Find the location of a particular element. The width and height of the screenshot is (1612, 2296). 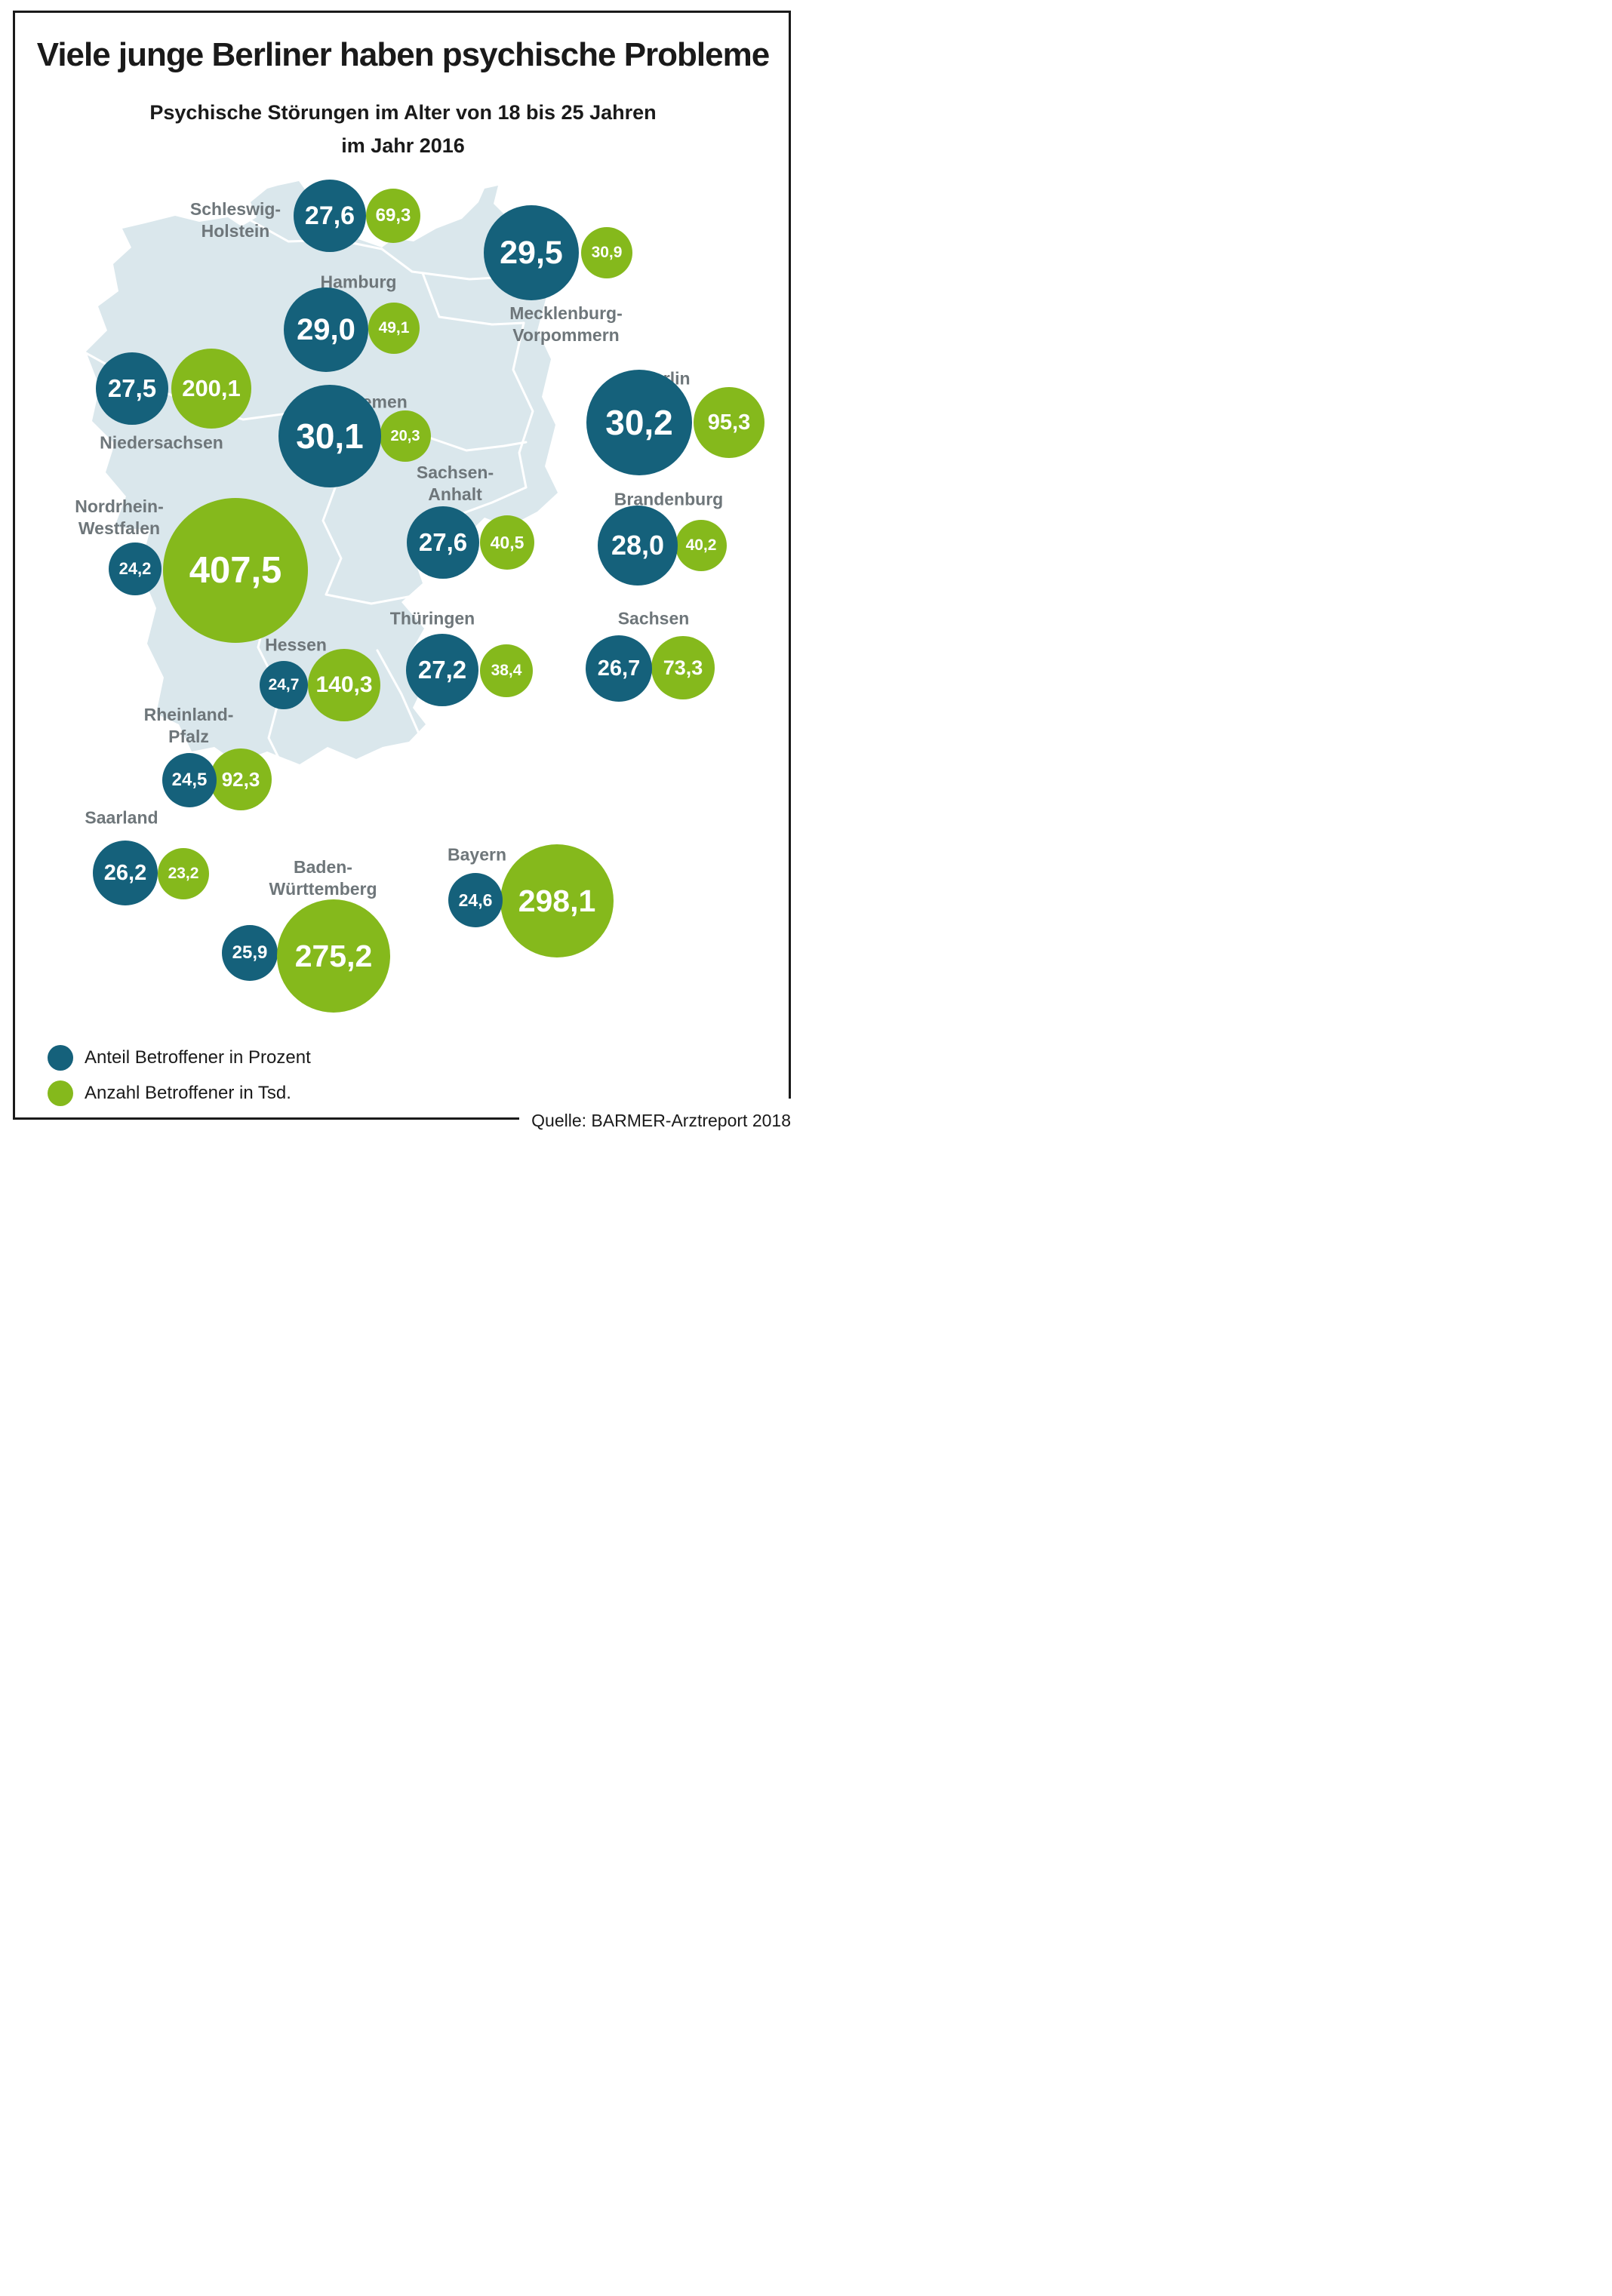

hamburg-thousands-bubble: 49,1 is located at coordinates (394, 328).